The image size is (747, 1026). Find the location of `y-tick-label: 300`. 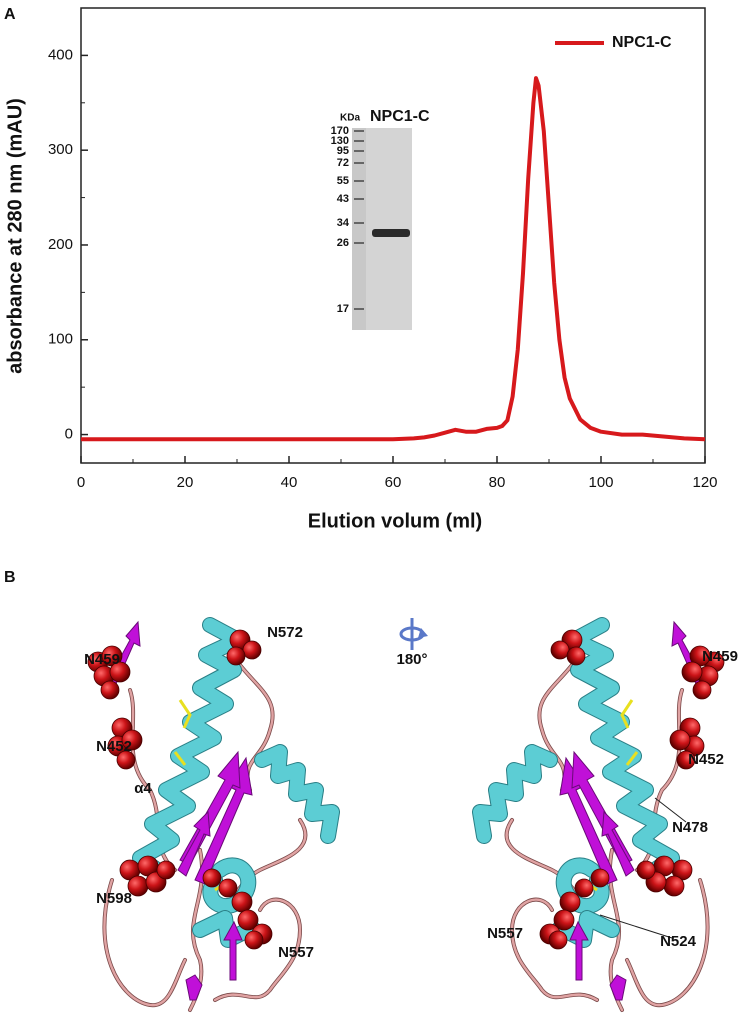

y-tick-label: 300 is located at coordinates (60, 149).